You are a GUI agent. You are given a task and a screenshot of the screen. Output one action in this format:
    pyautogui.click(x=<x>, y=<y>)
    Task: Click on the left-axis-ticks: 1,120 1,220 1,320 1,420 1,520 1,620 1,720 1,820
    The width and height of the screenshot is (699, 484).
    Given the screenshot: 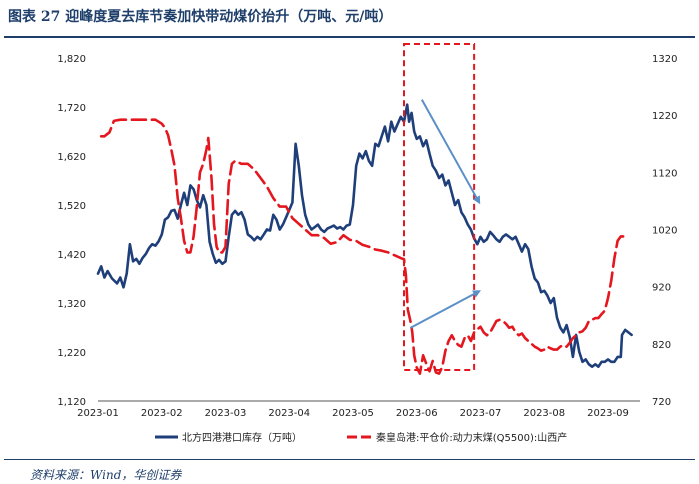 What is the action you would take?
    pyautogui.click(x=71, y=231)
    